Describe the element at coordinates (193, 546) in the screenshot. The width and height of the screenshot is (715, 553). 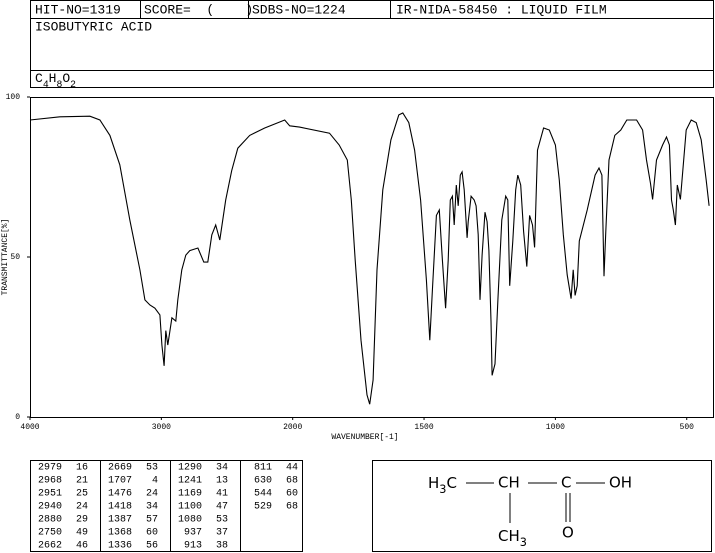
I see `peak-wavenumber: 913` at that location.